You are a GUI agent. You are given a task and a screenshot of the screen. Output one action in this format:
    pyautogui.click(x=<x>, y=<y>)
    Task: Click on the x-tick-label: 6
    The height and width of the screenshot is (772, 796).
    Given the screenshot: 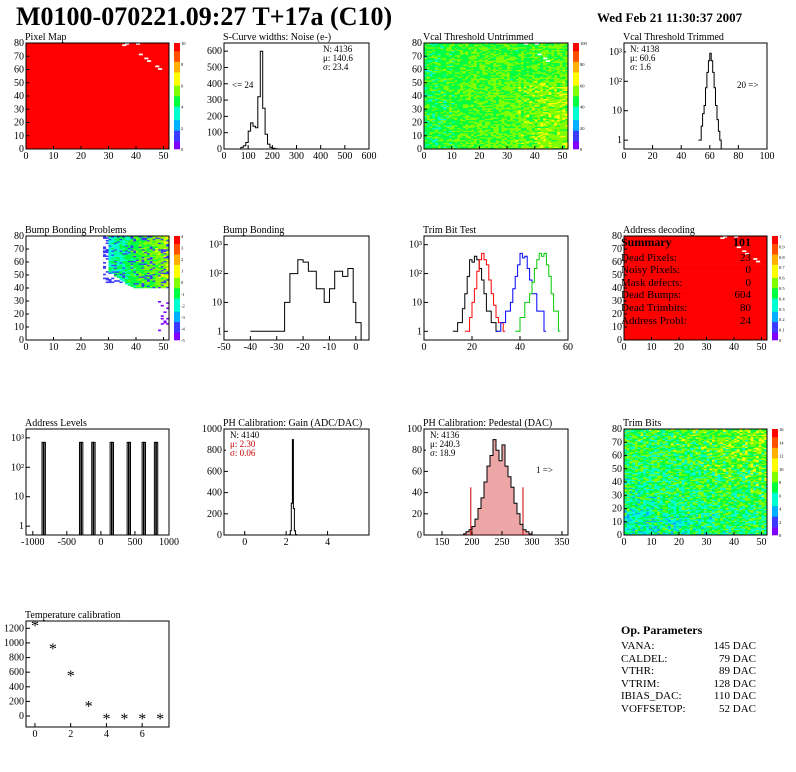 What is the action you would take?
    pyautogui.click(x=142, y=734)
    